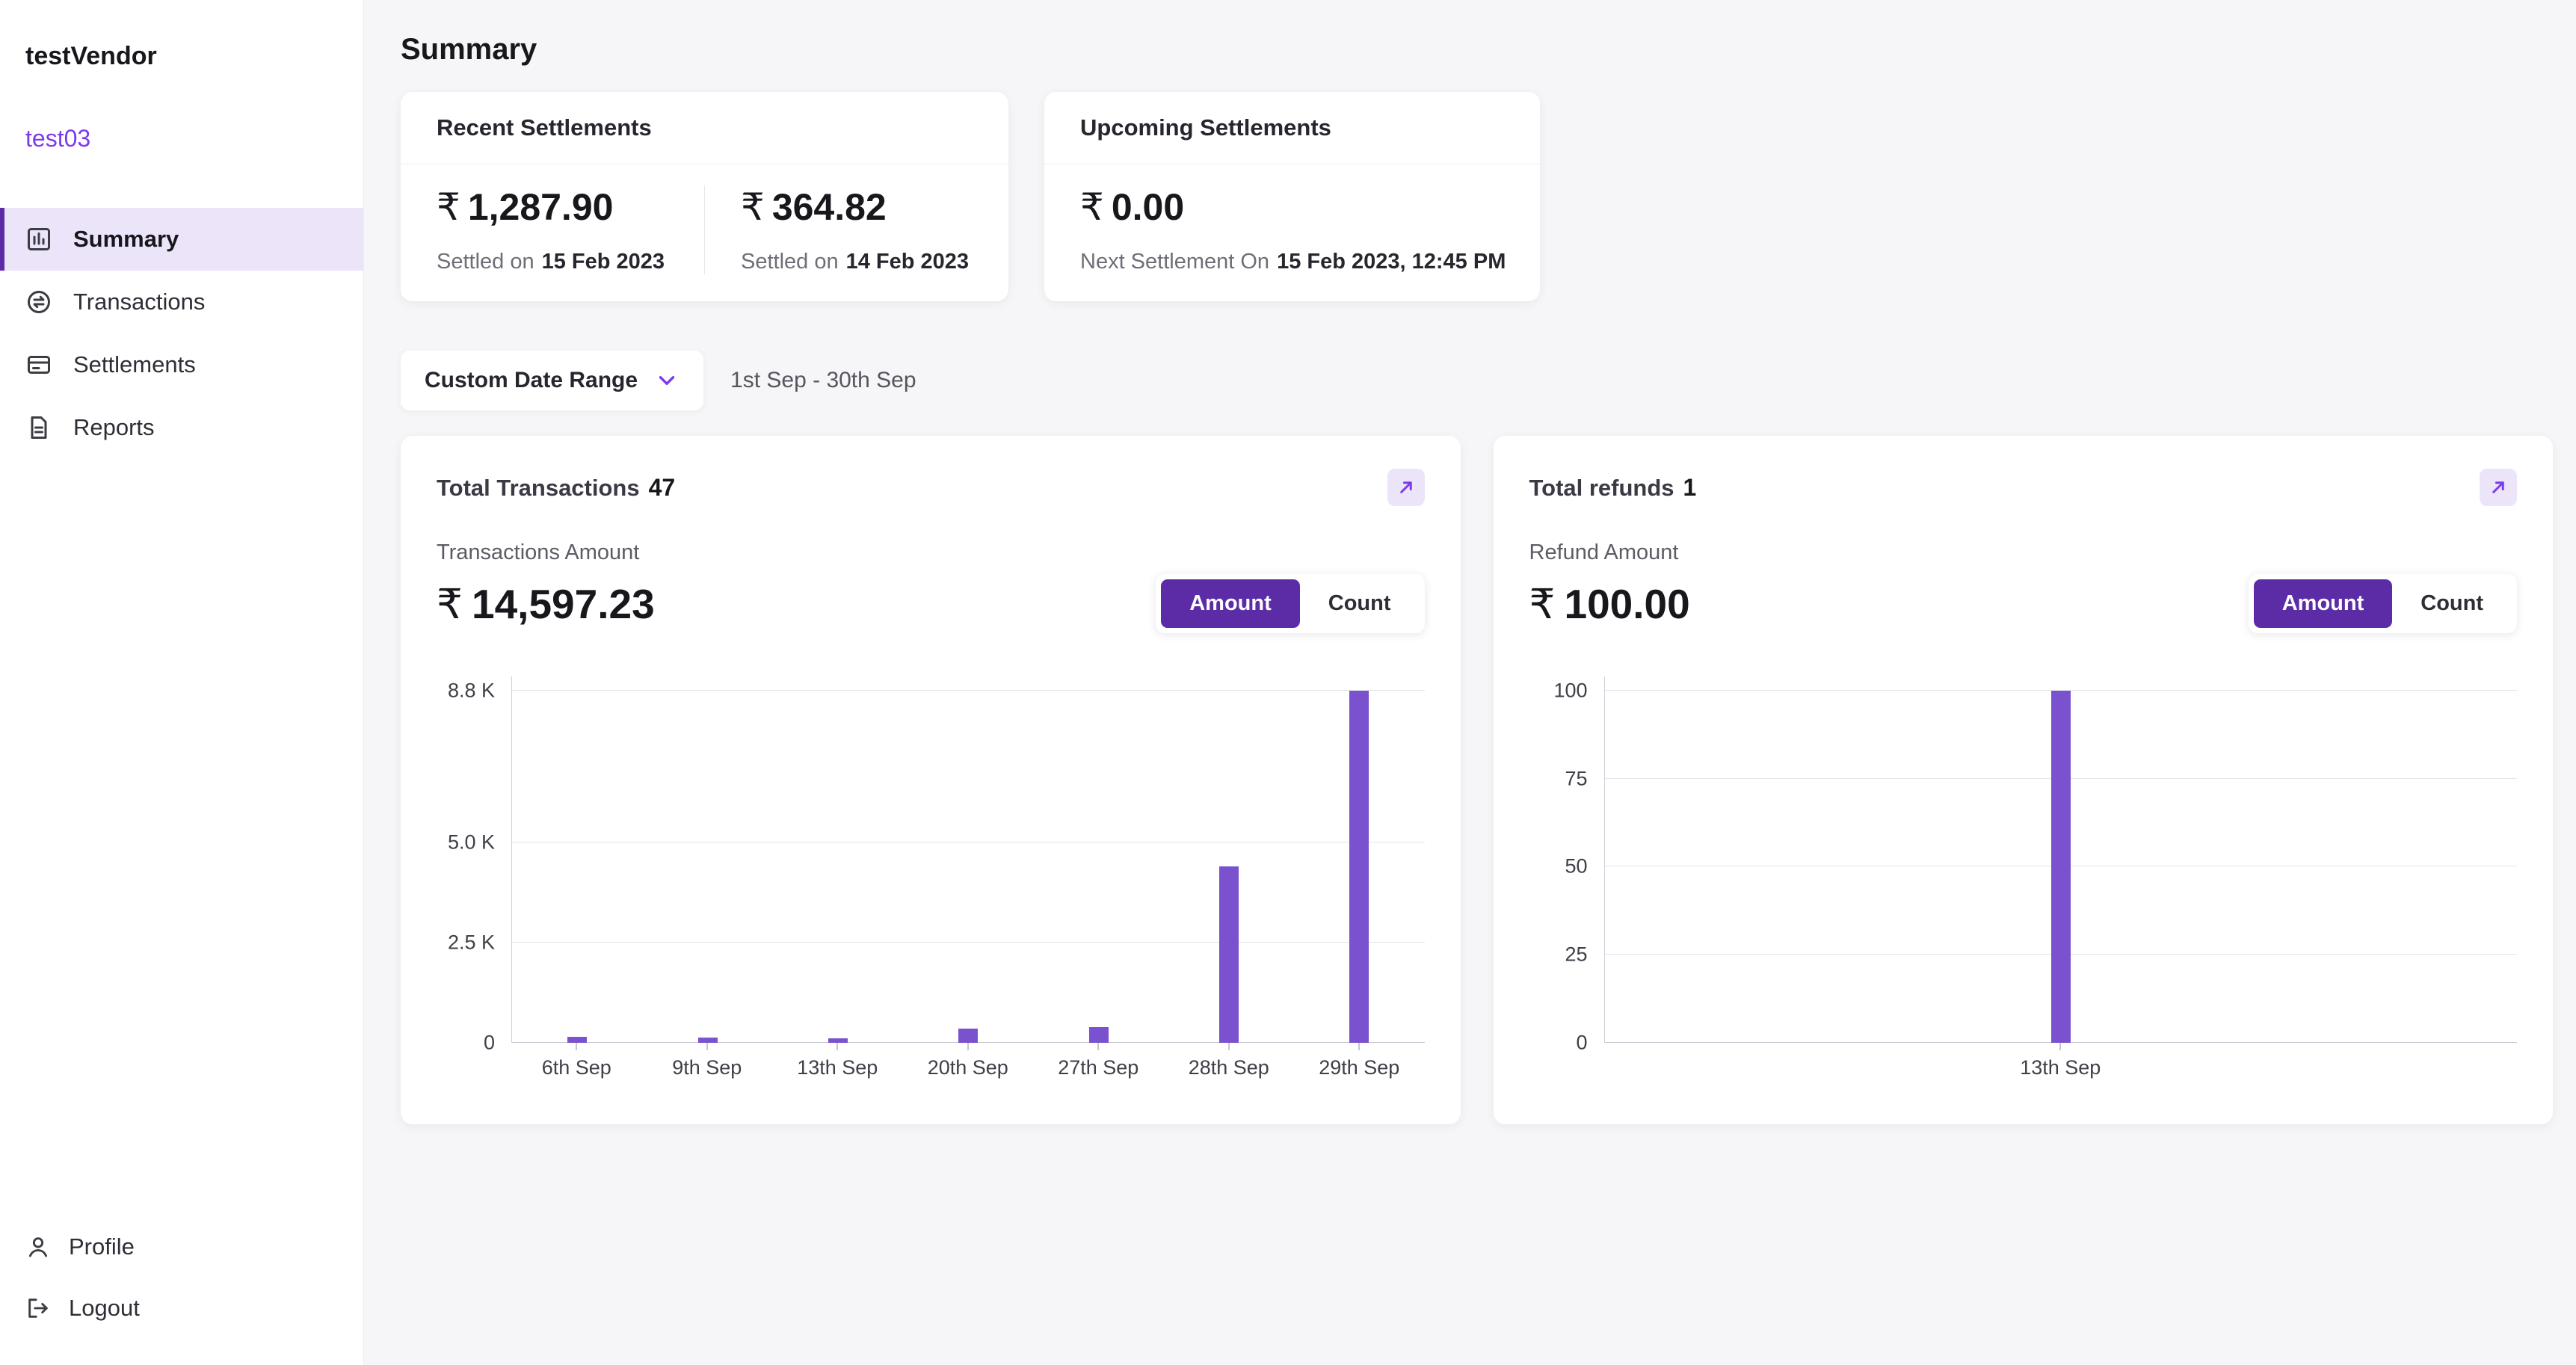 The image size is (2576, 1365). I want to click on expand-transactions-button, so click(1406, 487).